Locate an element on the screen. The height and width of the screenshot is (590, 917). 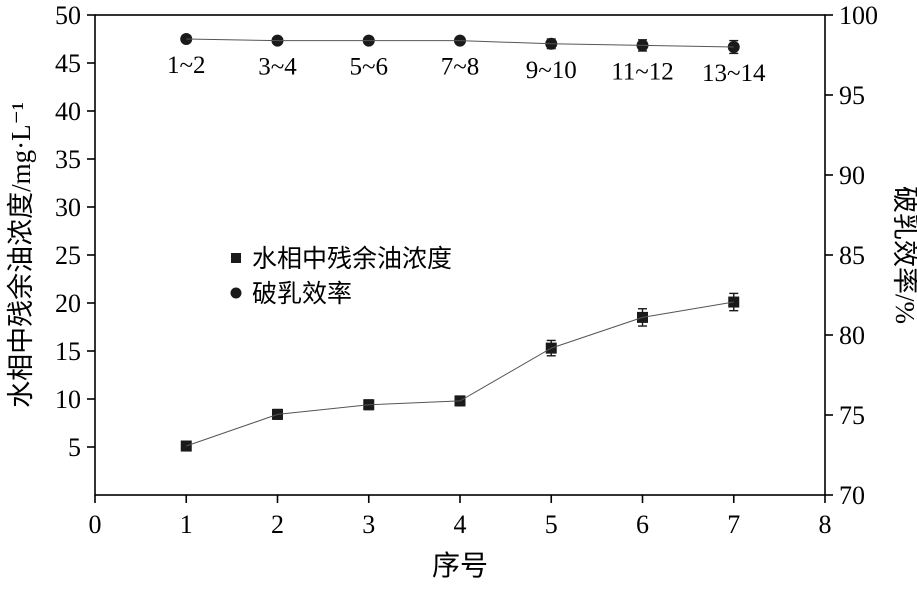
tick-label: 85 is located at coordinates (852, 255).